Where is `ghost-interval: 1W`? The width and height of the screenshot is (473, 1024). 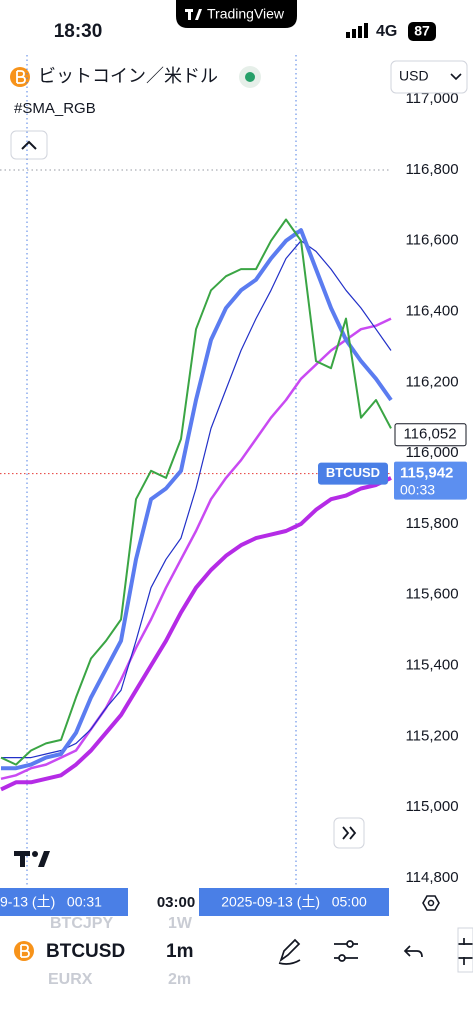 ghost-interval: 1W is located at coordinates (180, 923).